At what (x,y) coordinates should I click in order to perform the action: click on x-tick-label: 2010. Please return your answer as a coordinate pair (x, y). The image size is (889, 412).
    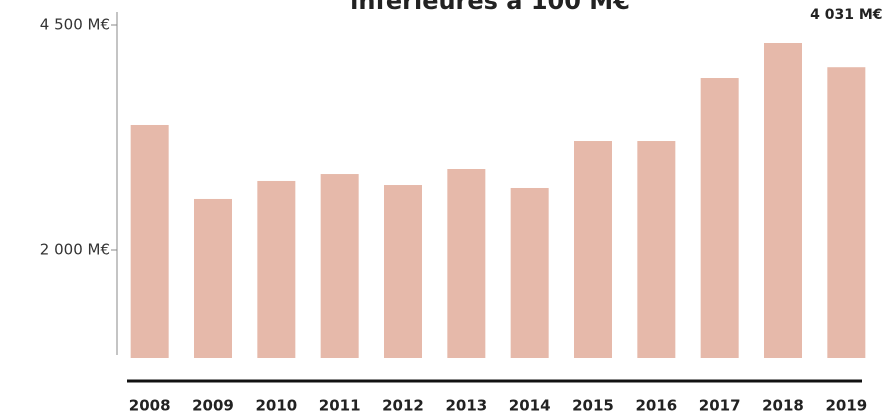
    Looking at the image, I should click on (276, 404).